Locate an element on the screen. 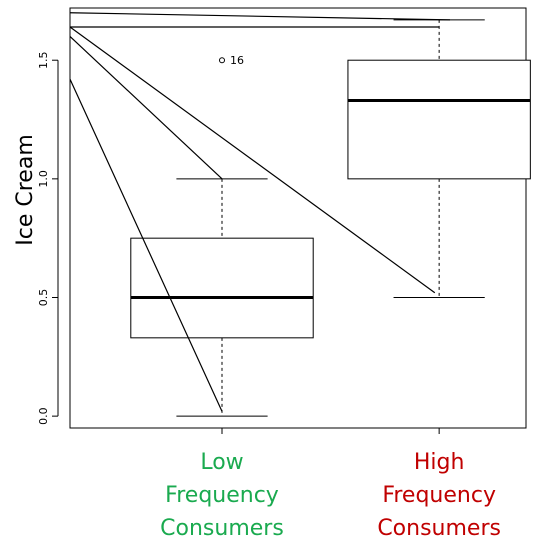 The width and height of the screenshot is (538, 556). outlier-group: 16 is located at coordinates (231, 60).